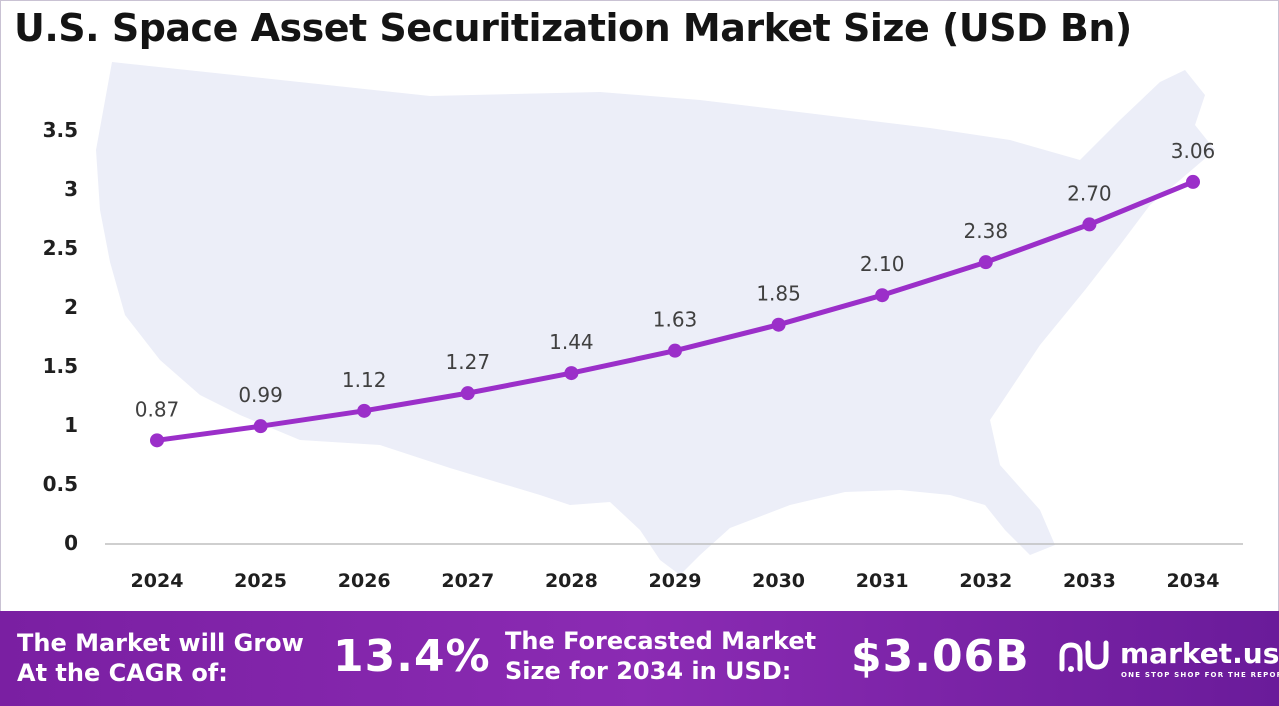 The image size is (1279, 706). Describe the element at coordinates (71, 543) in the screenshot. I see `y-tick-label: 0` at that location.